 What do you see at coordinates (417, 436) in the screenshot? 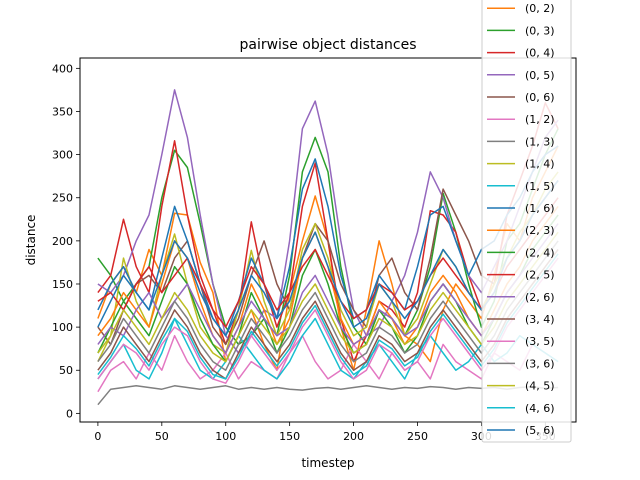
I see `x-tick-label: 250` at bounding box center [417, 436].